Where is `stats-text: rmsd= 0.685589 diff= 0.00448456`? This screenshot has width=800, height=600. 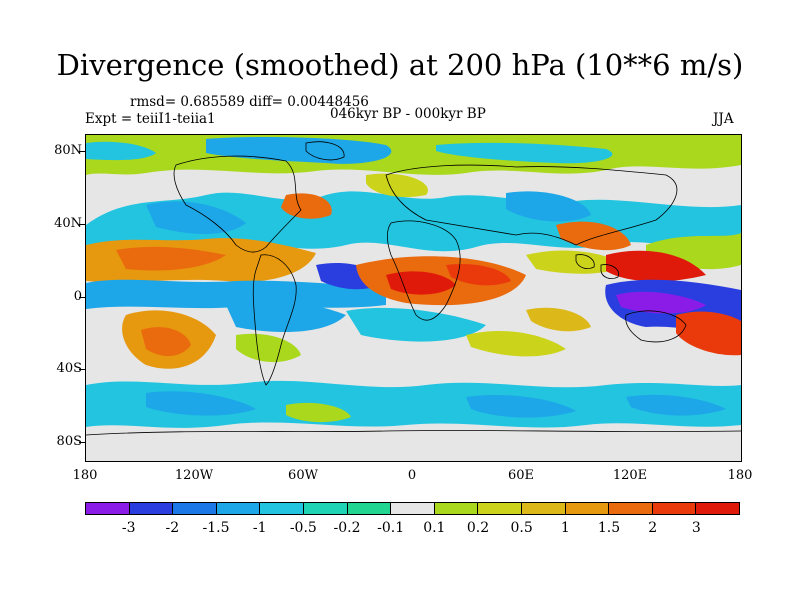 stats-text: rmsd= 0.685589 diff= 0.00448456 is located at coordinates (249, 102).